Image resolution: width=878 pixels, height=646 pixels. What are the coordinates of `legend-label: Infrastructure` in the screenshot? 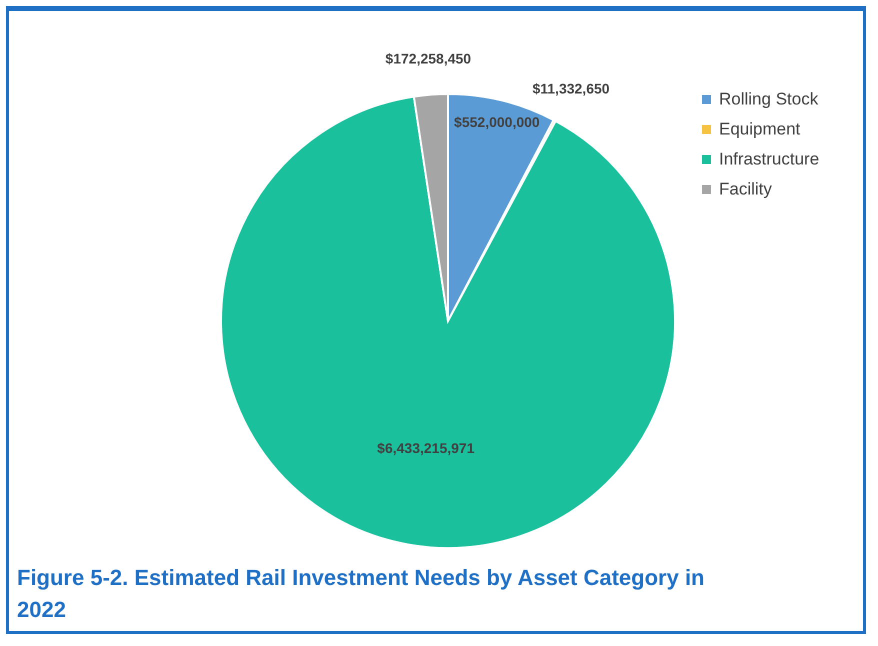 It's located at (769, 159).